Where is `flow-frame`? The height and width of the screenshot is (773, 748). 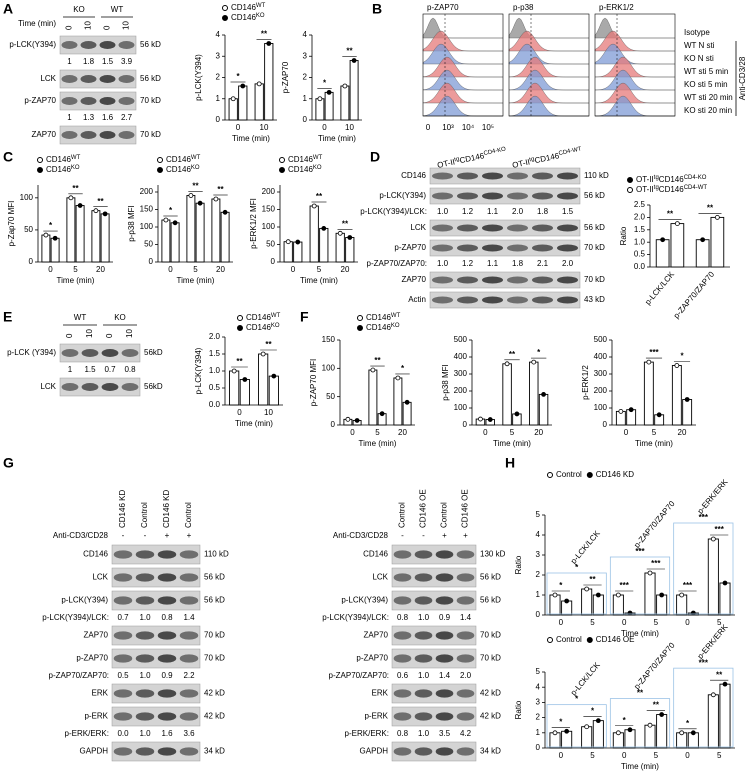
flow-frame is located at coordinates (635, 65).